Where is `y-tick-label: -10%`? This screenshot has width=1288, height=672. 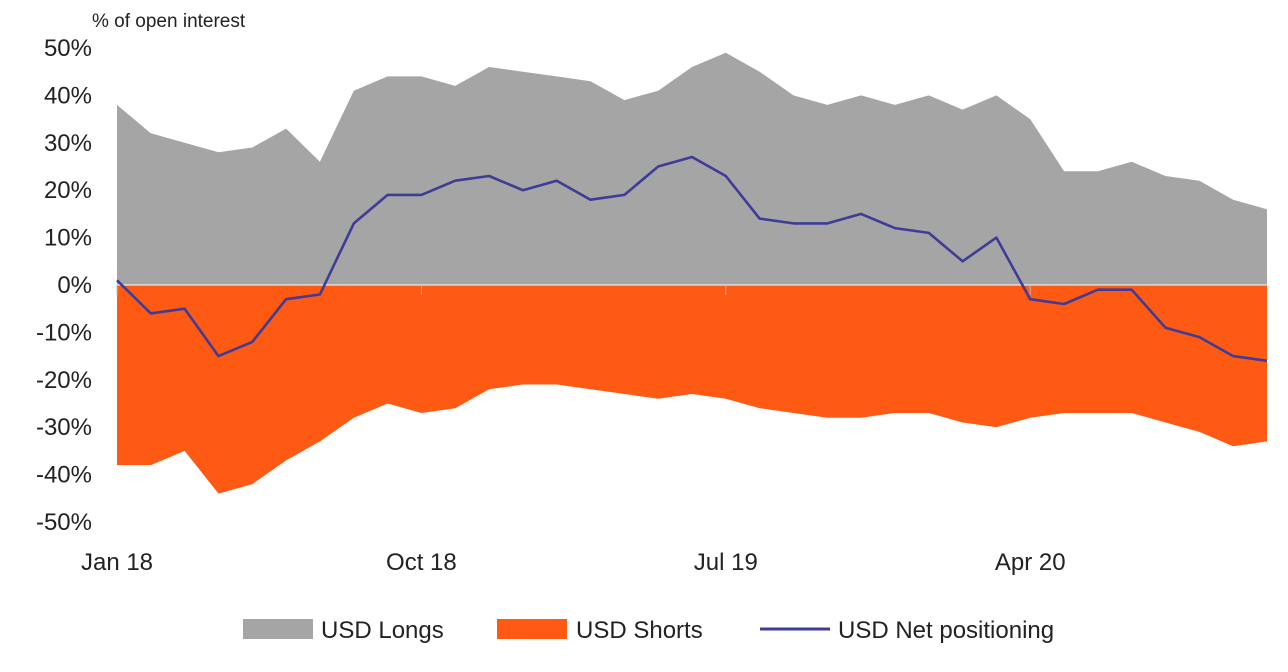 y-tick-label: -10% is located at coordinates (64, 332).